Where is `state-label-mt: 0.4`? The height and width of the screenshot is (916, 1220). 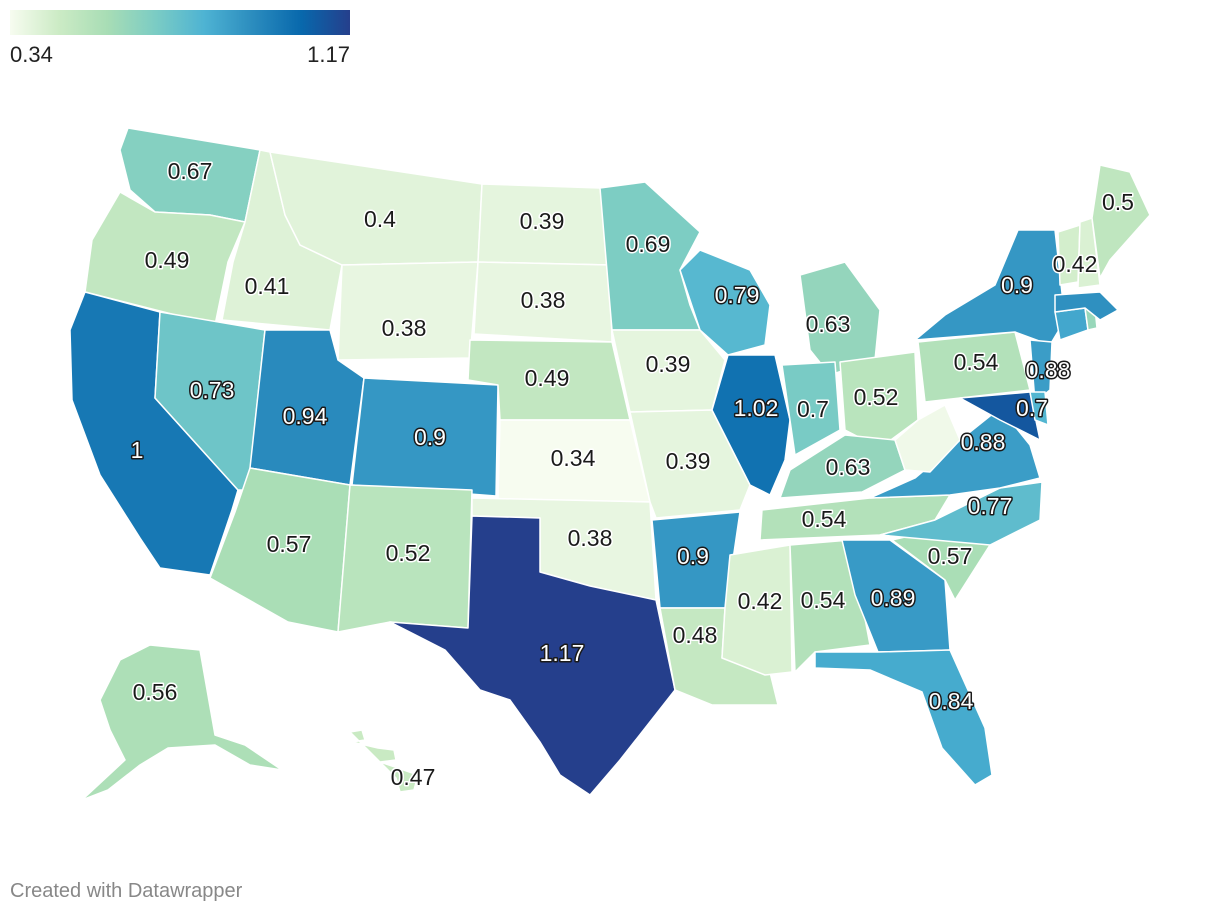 state-label-mt: 0.4 is located at coordinates (380, 219).